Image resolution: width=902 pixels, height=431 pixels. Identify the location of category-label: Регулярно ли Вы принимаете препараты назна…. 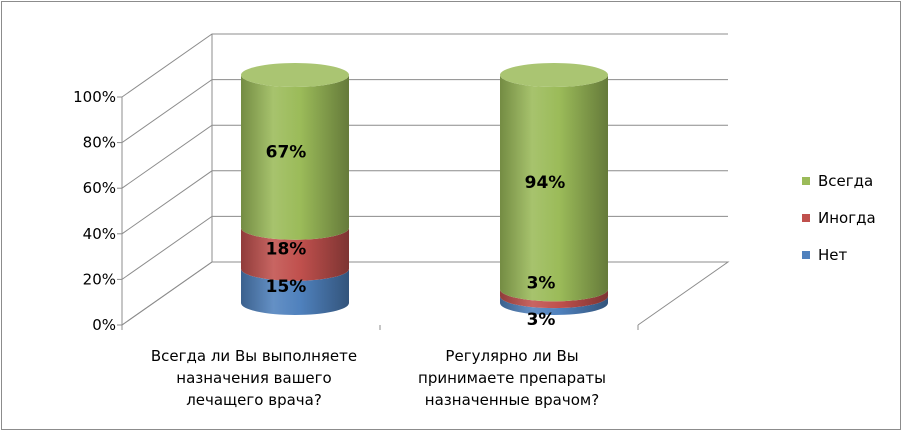
(512, 378).